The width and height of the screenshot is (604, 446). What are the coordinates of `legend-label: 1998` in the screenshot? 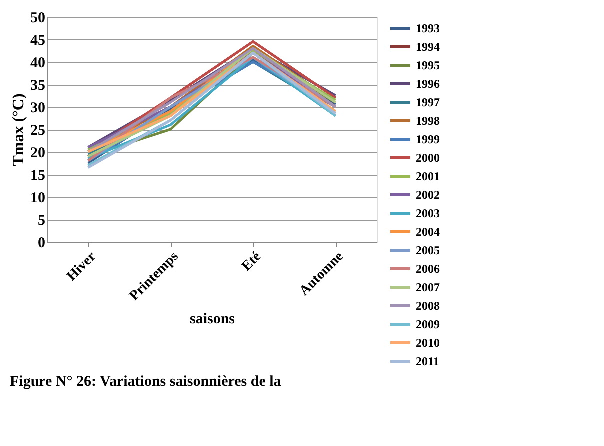 It's located at (428, 121).